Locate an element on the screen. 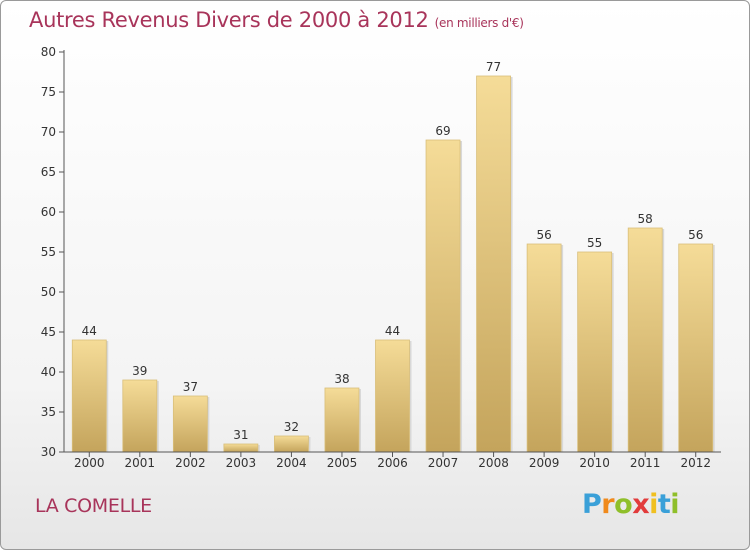 This screenshot has height=550, width=750. bar-2010 is located at coordinates (595, 352).